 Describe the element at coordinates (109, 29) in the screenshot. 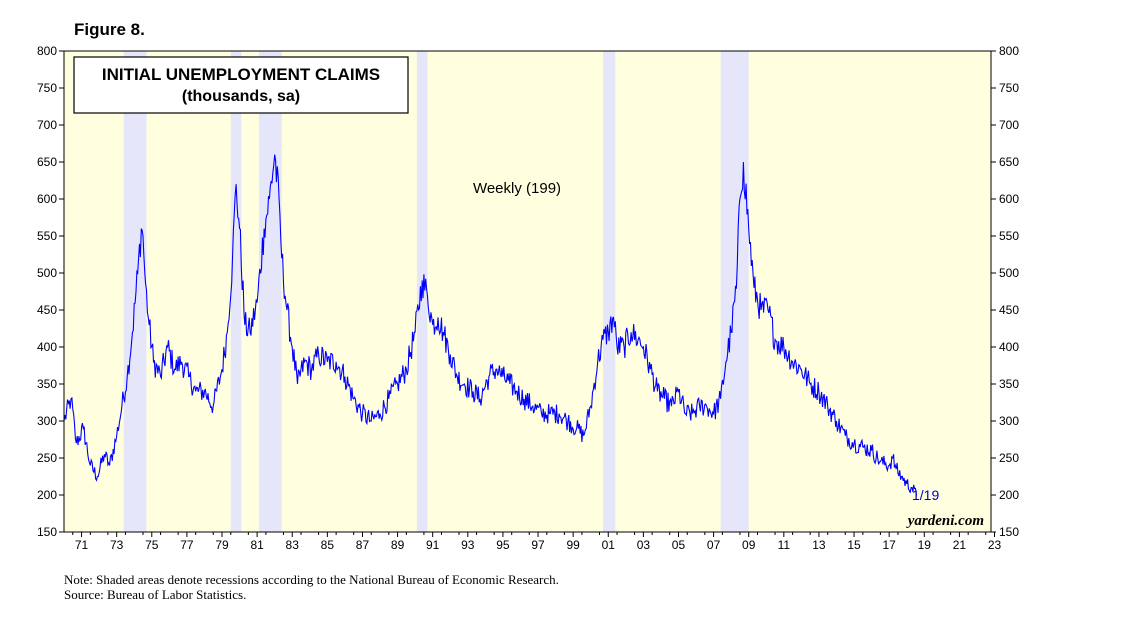

I see `figure-label: Figure 8.` at that location.